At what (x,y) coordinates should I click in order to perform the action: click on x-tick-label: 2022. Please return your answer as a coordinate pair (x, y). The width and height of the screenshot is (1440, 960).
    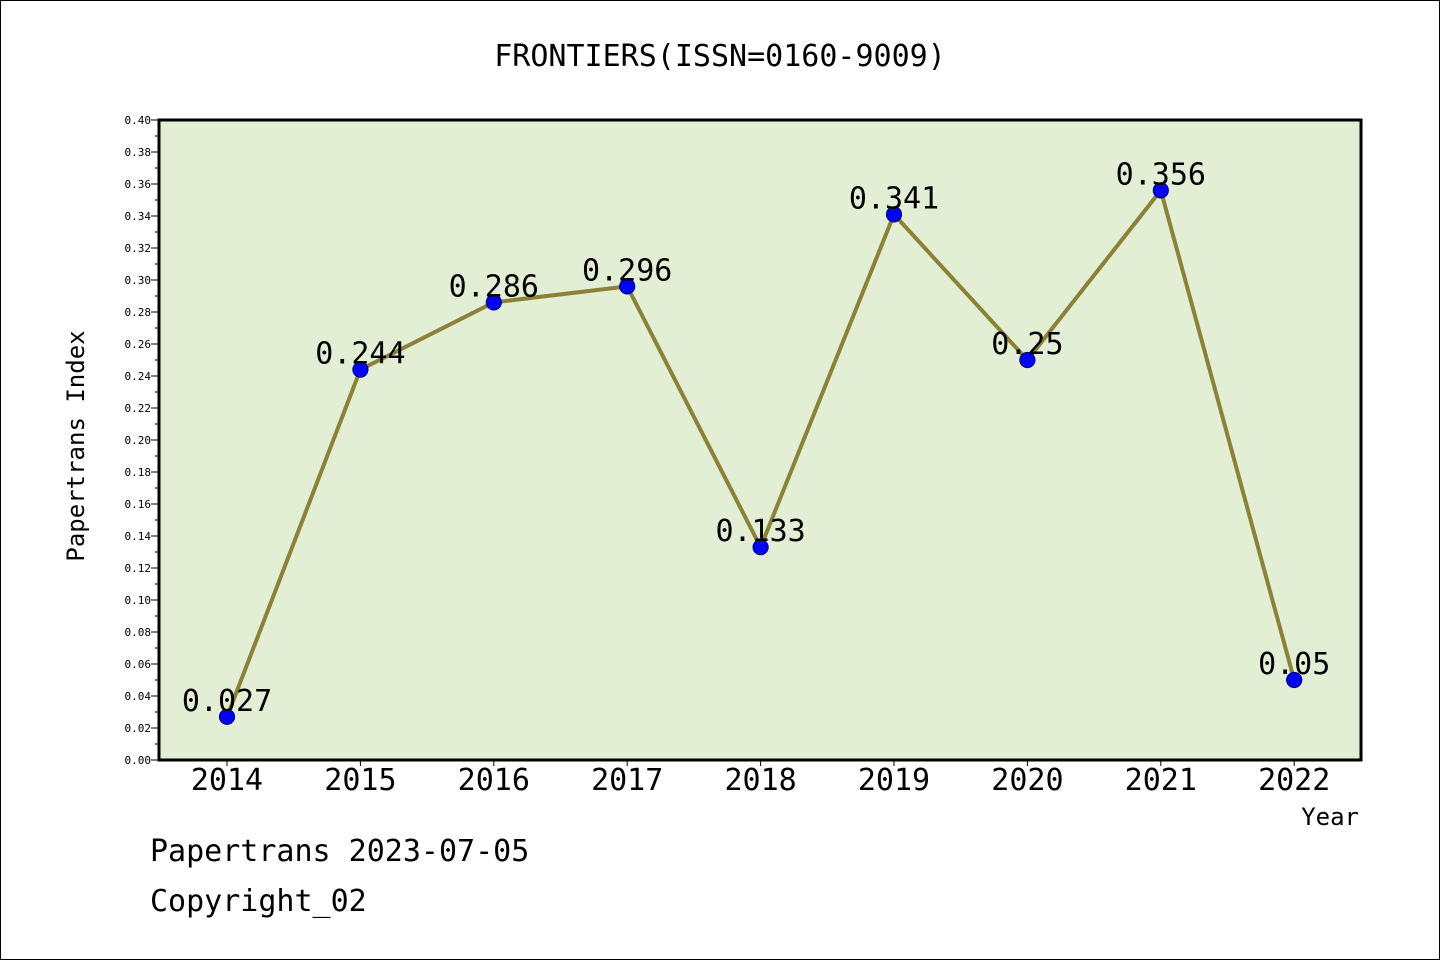
    Looking at the image, I should click on (1294, 780).